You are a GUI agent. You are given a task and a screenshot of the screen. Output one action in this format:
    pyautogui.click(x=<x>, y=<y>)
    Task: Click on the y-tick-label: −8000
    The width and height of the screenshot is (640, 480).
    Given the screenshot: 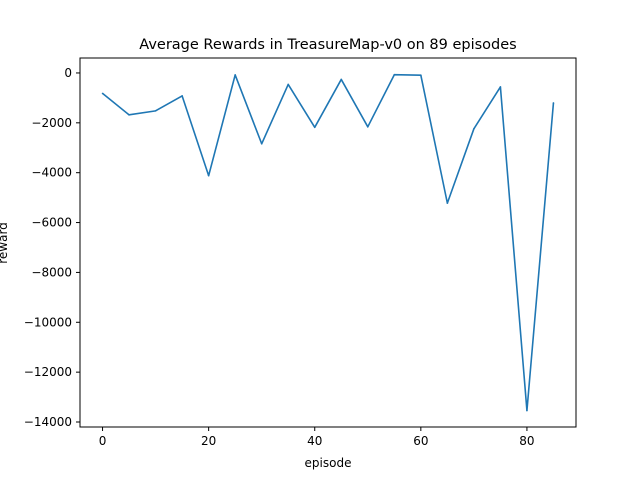 What is the action you would take?
    pyautogui.click(x=51, y=272)
    